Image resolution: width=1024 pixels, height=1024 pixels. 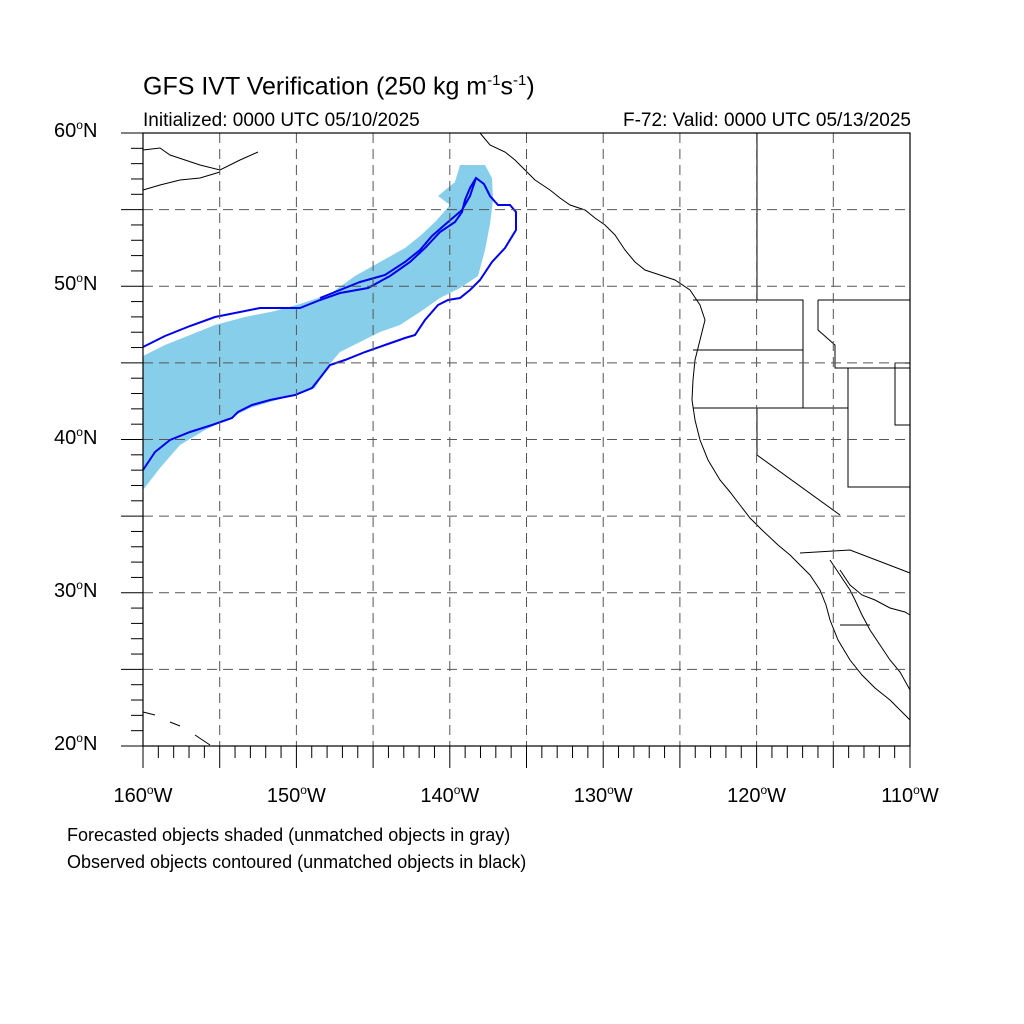 I want to click on latitude-label: 60oN, so click(x=76, y=130).